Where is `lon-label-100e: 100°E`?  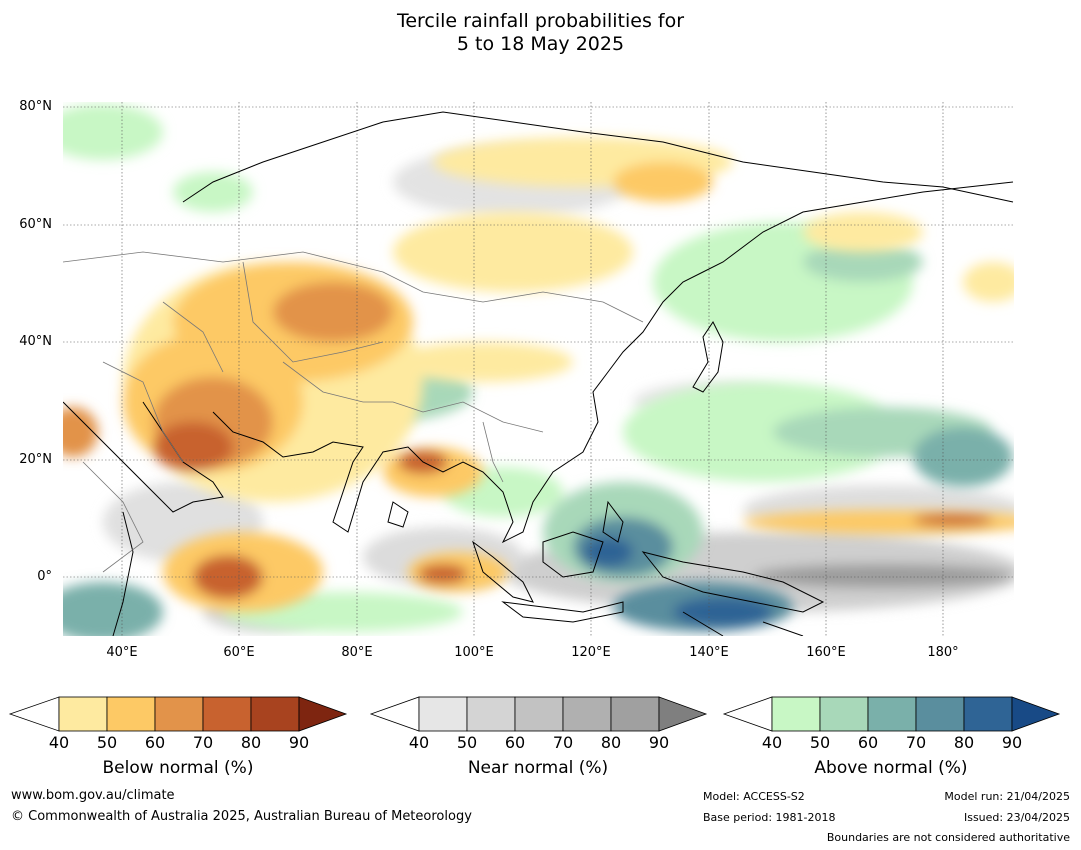
lon-label-100e: 100°E is located at coordinates (474, 652).